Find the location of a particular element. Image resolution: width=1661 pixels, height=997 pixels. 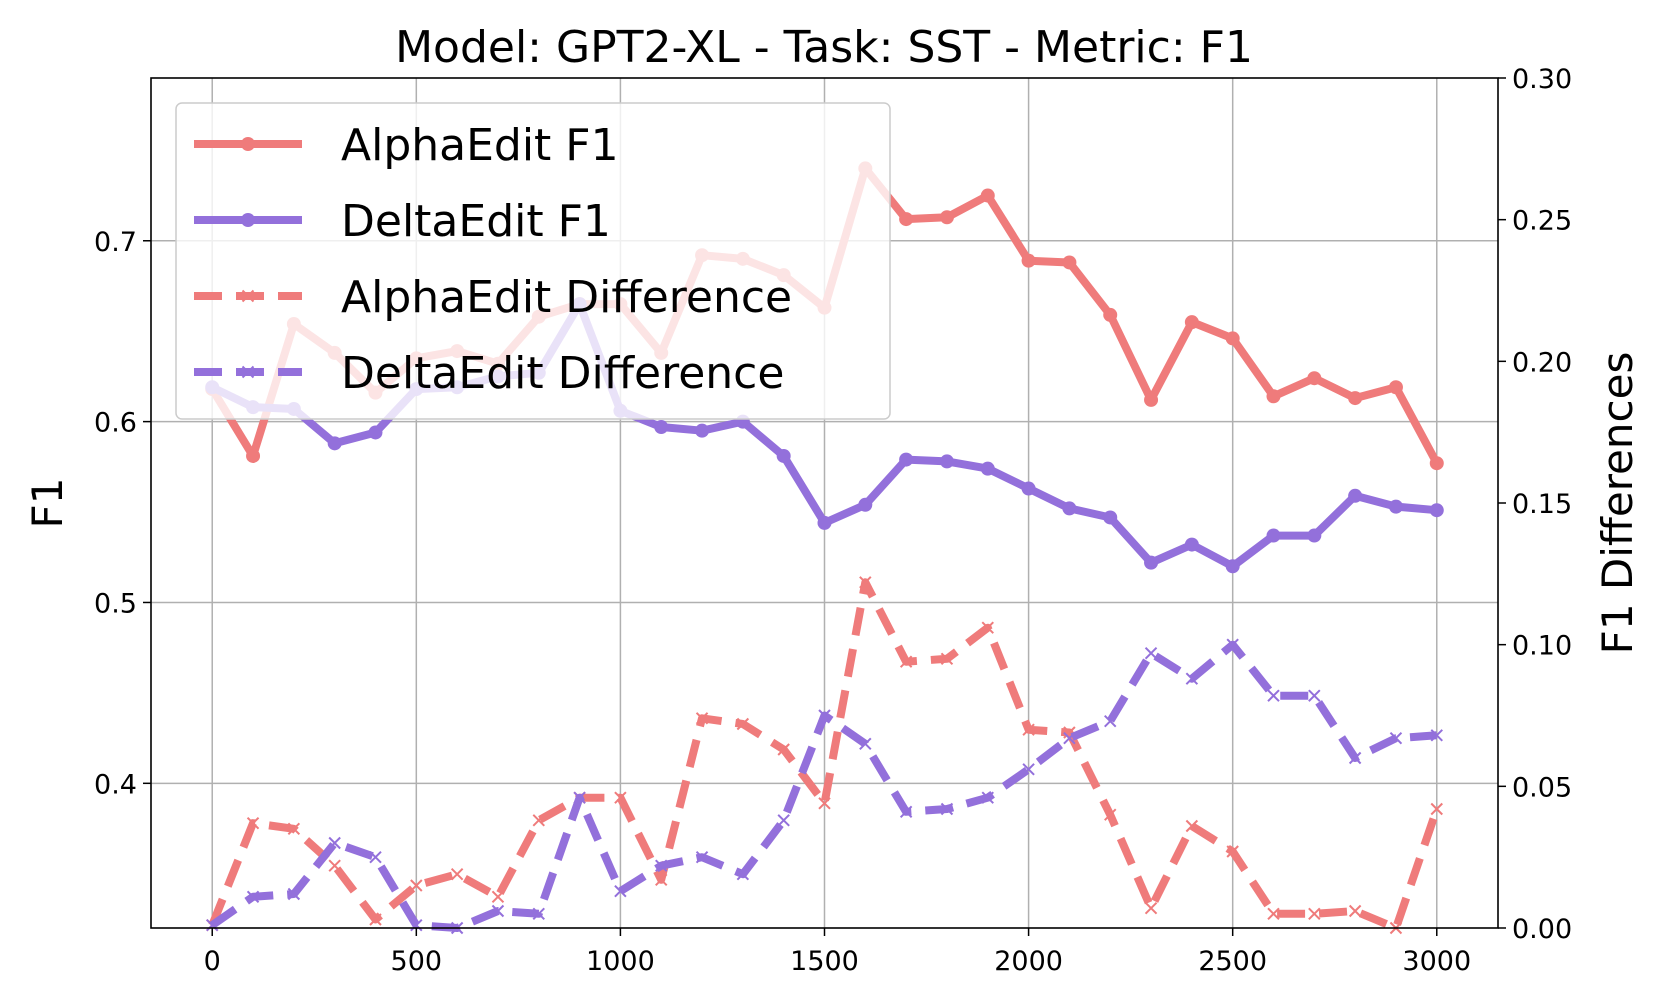

legend-label: DeltaEdit Difference is located at coordinates (562, 373).